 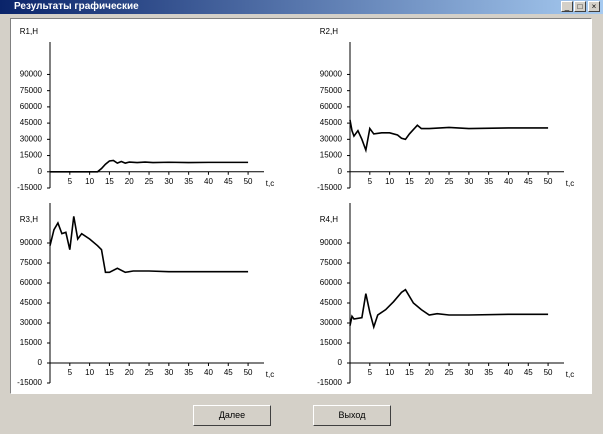 I want to click on y-axis-label: R3,H, so click(x=29, y=219).